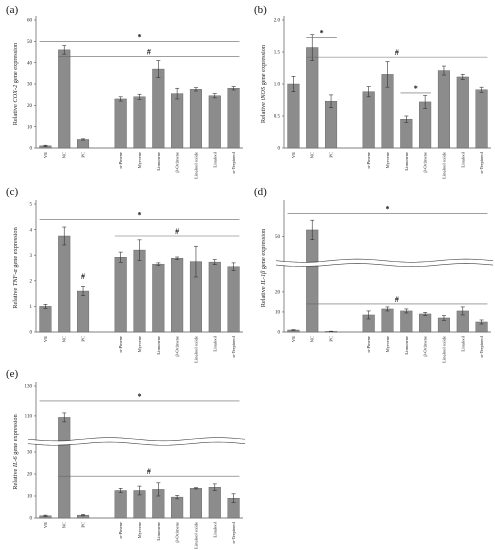 This screenshot has height=550, width=495. Describe the element at coordinates (278, 313) in the screenshot. I see `y-tick-label: 10` at that location.